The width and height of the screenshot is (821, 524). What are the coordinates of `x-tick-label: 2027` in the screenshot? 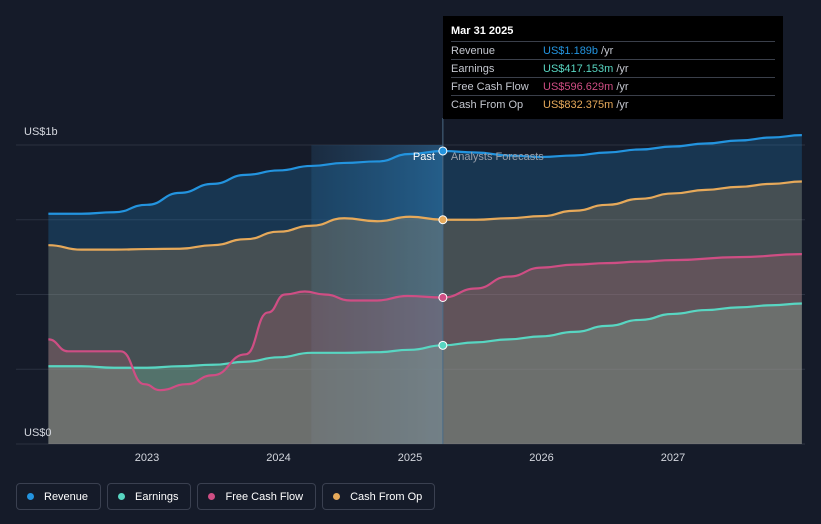 It's located at (673, 458).